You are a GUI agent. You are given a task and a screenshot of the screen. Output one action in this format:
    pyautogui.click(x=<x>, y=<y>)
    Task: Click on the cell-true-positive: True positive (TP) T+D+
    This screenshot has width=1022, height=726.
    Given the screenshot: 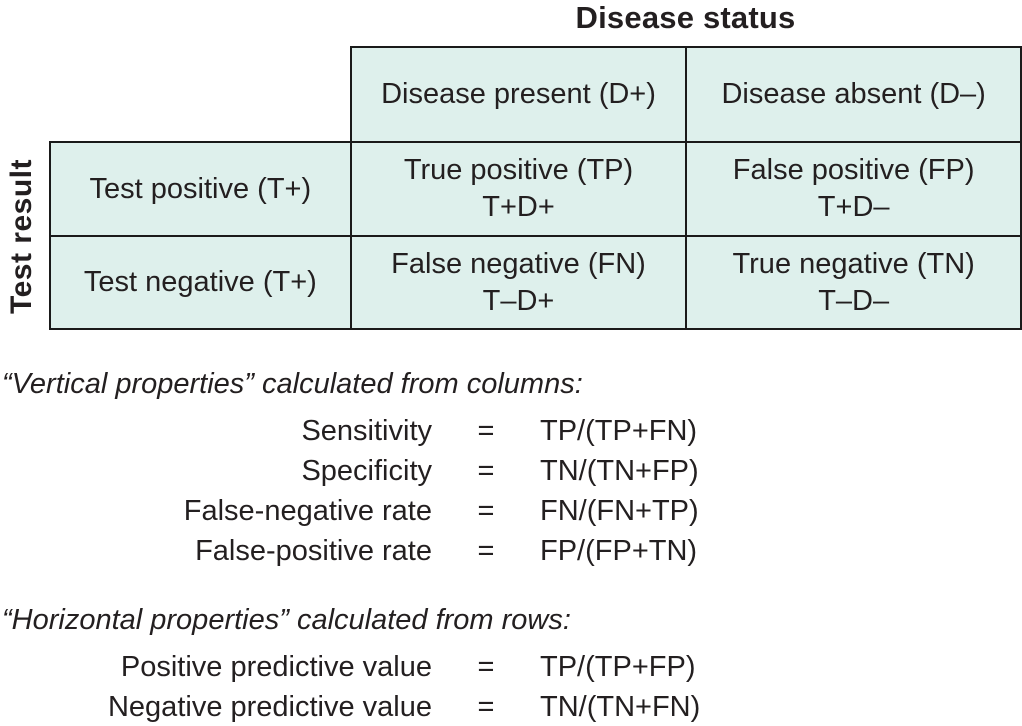 What is the action you would take?
    pyautogui.click(x=518, y=189)
    